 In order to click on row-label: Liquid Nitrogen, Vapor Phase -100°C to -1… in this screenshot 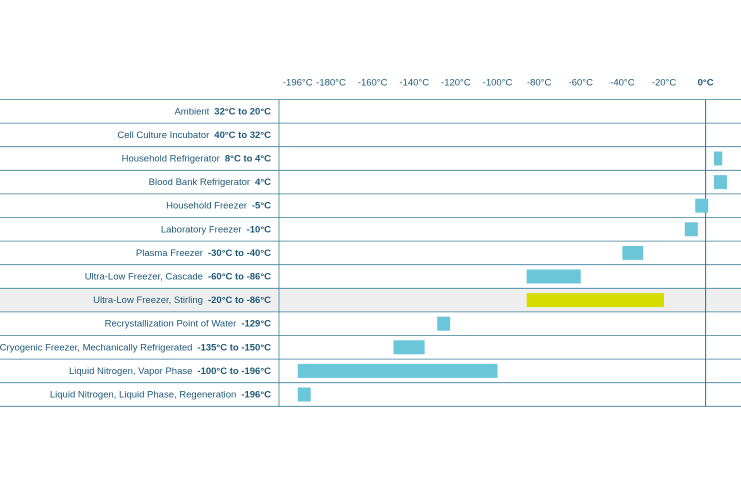, I will do `click(170, 370)`.